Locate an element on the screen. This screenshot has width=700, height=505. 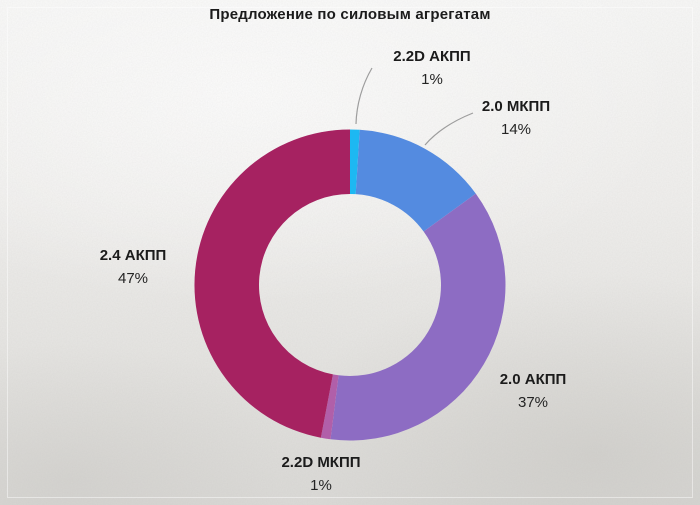
slice-label-2-4-akpp: 2.4 АКПП 47% is located at coordinates (133, 267).